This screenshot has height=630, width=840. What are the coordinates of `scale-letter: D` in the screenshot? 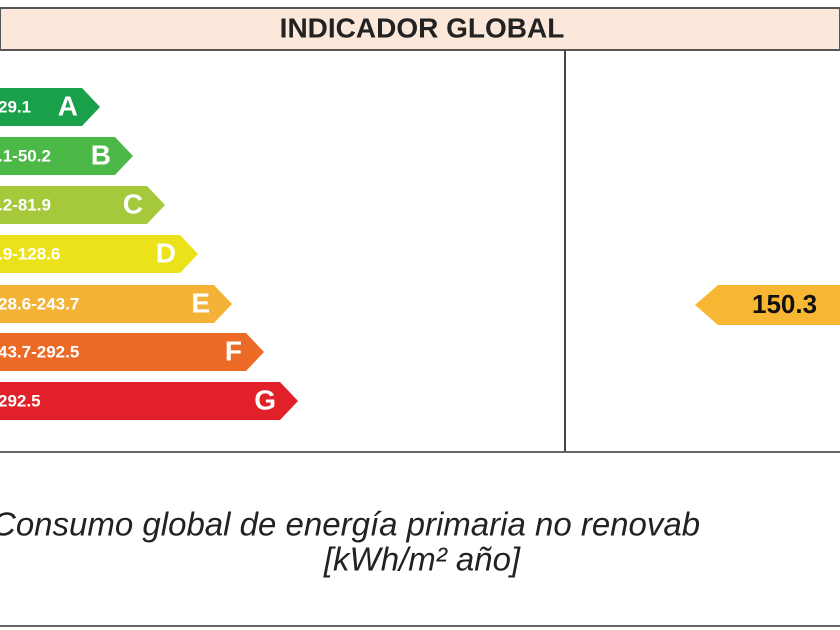 It's located at (166, 252).